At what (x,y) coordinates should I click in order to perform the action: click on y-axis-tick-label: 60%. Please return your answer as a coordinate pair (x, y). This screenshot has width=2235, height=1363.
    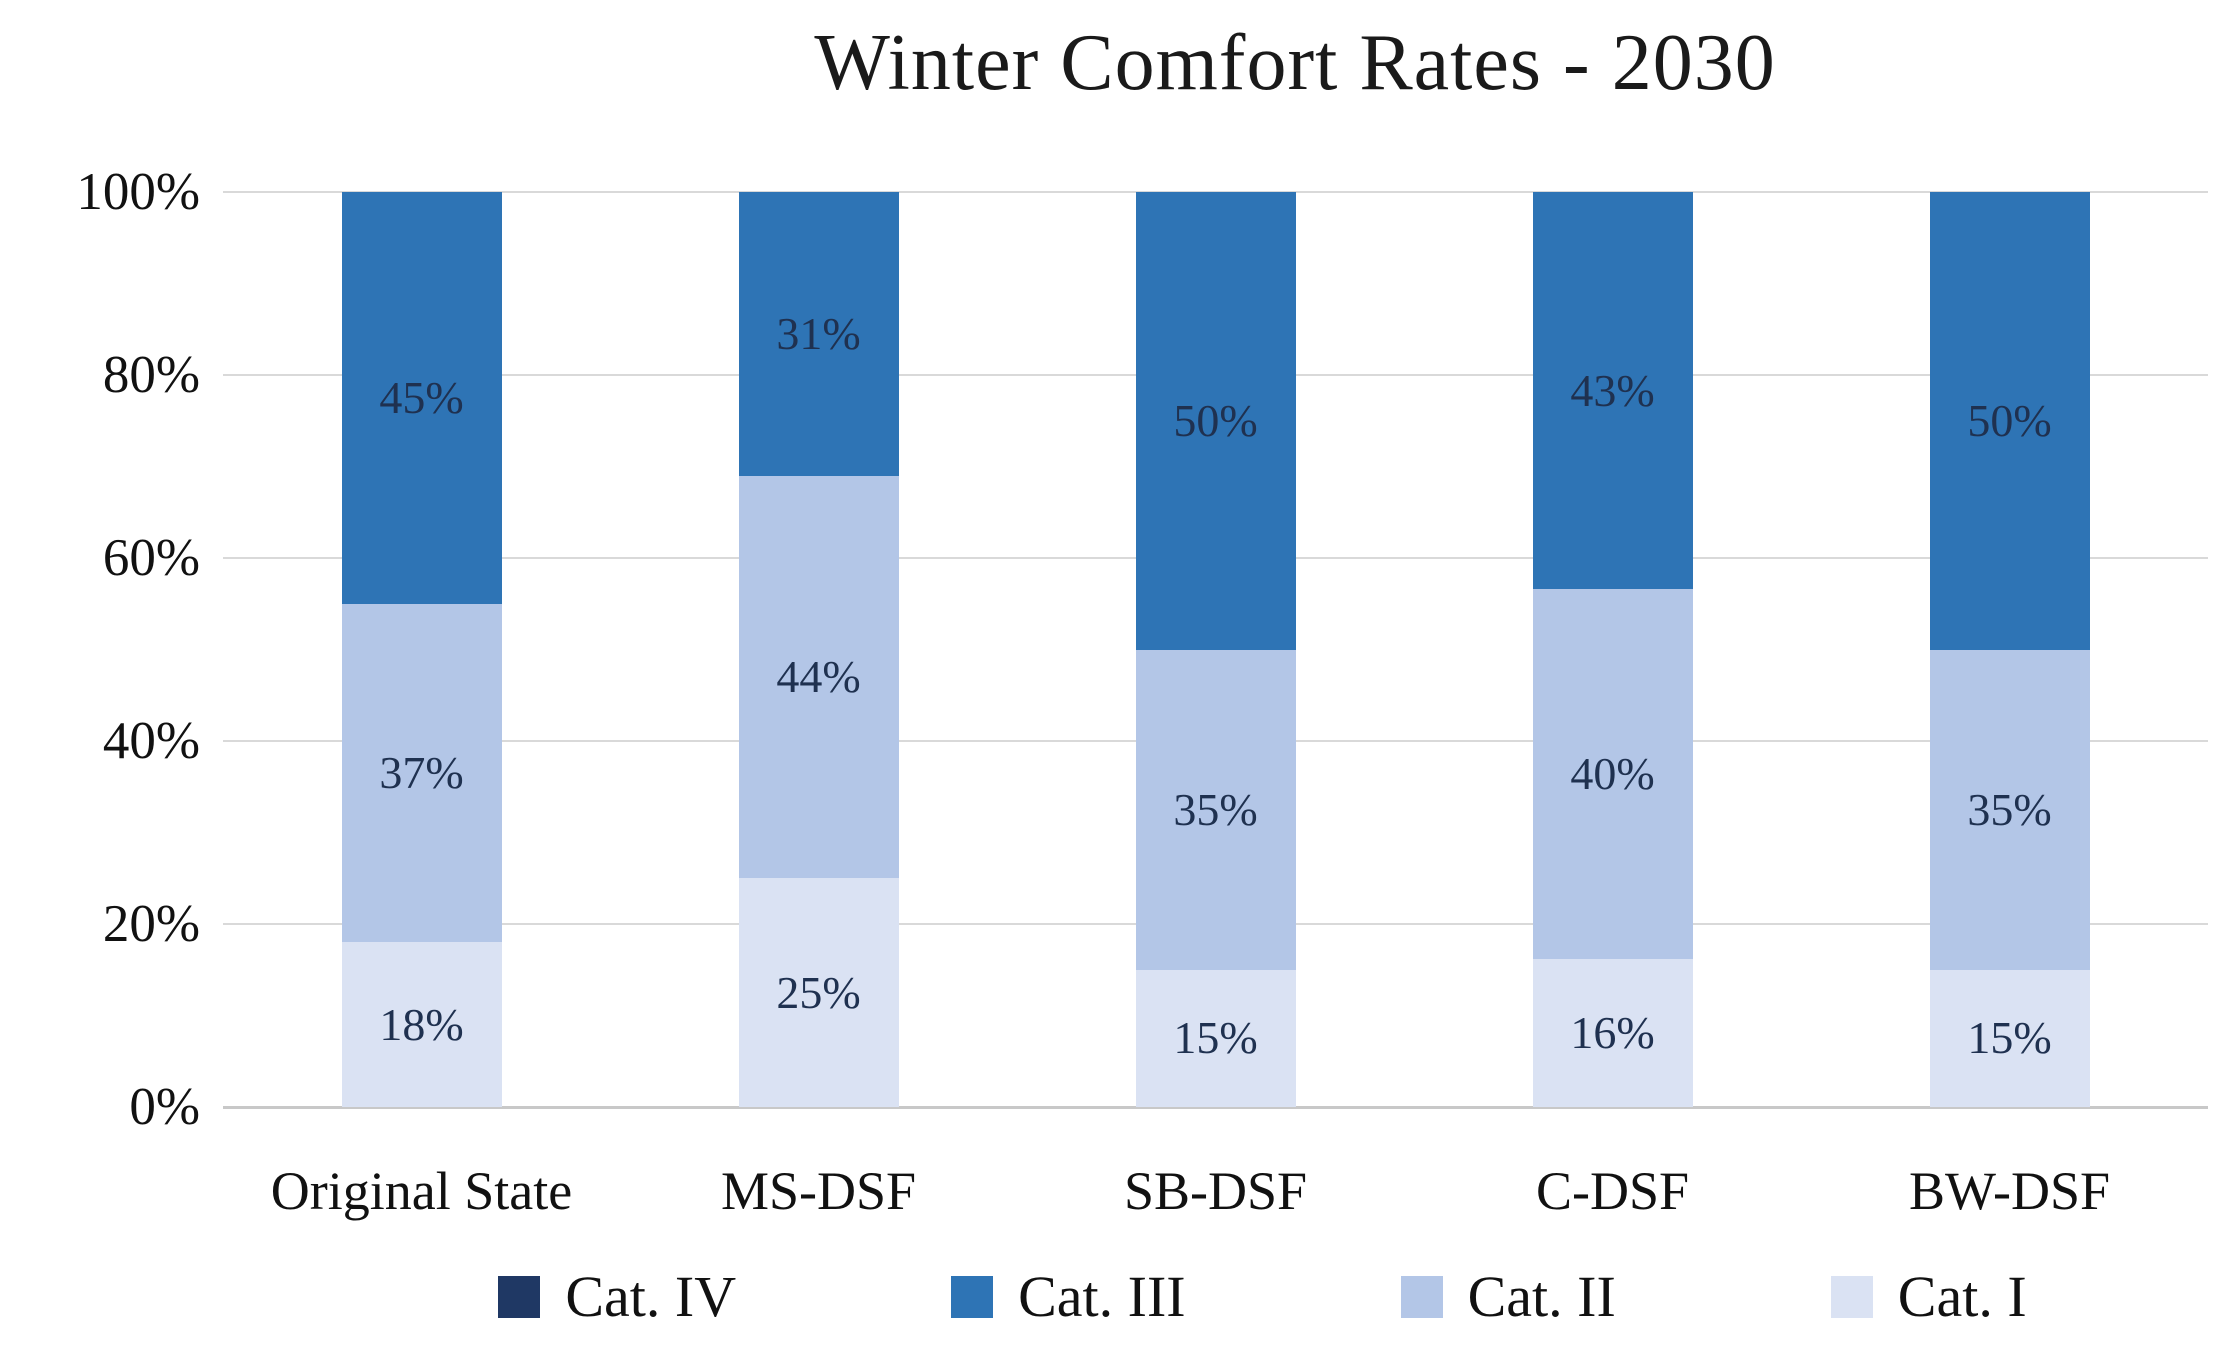
    Looking at the image, I should click on (151, 558).